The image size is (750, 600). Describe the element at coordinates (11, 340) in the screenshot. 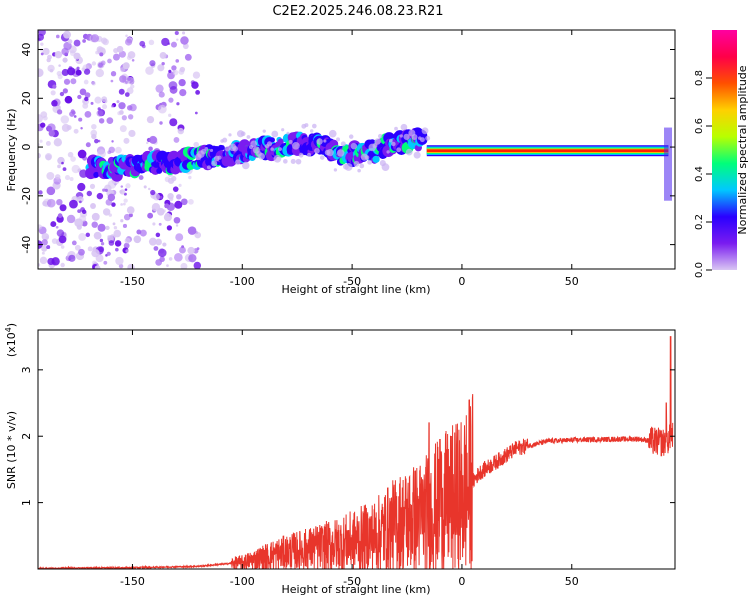

I see `snr-scale-label: (x104)` at that location.